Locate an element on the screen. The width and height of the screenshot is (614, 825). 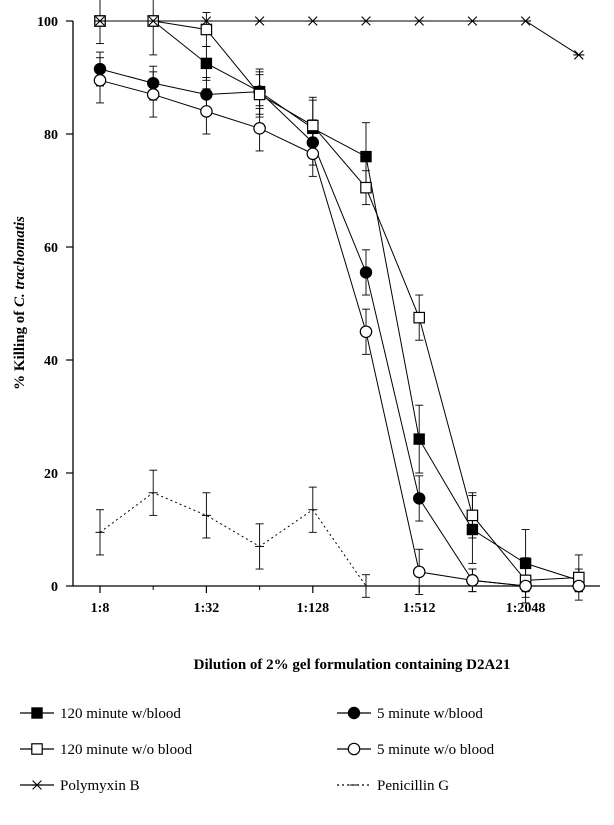
series-penicillin-g is located at coordinates (233, 533).